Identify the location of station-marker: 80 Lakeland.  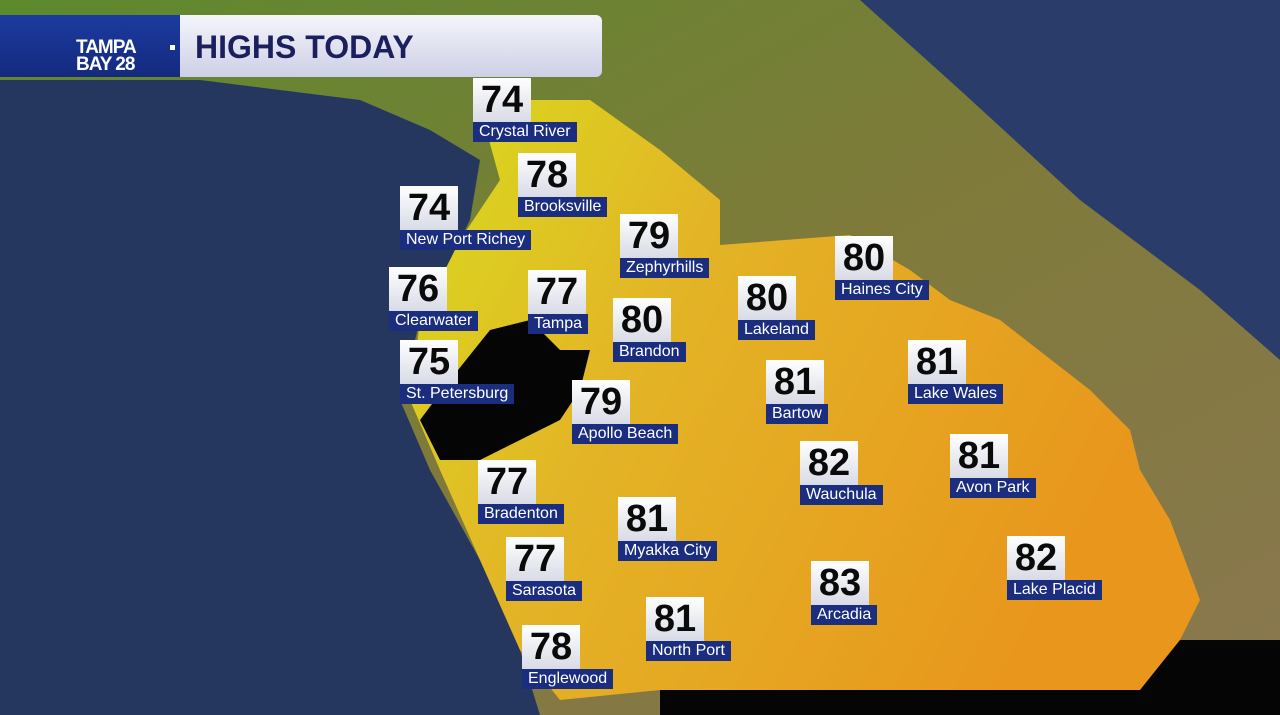
(776, 308).